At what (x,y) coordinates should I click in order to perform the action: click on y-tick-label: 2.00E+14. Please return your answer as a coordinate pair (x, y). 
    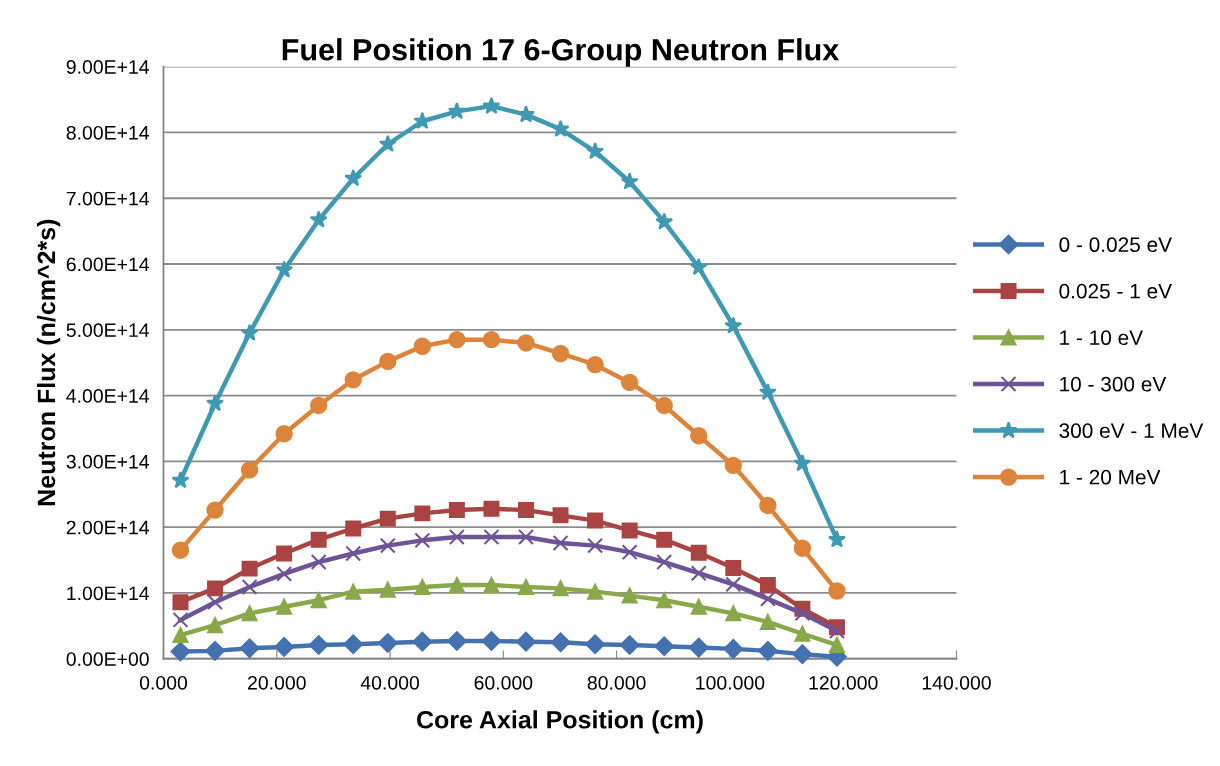
    Looking at the image, I should click on (108, 527).